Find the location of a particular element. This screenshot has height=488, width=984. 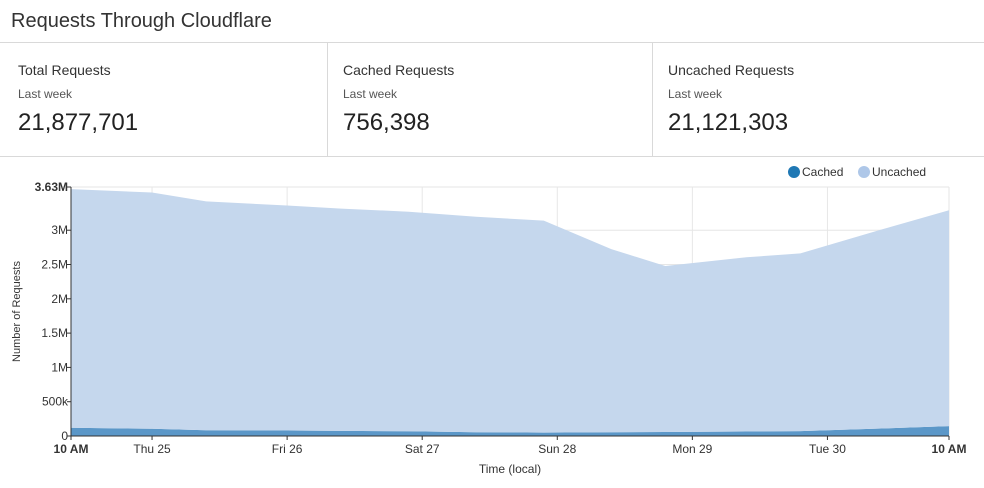

y-axis-title: Number of Requests is located at coordinates (17, 311).